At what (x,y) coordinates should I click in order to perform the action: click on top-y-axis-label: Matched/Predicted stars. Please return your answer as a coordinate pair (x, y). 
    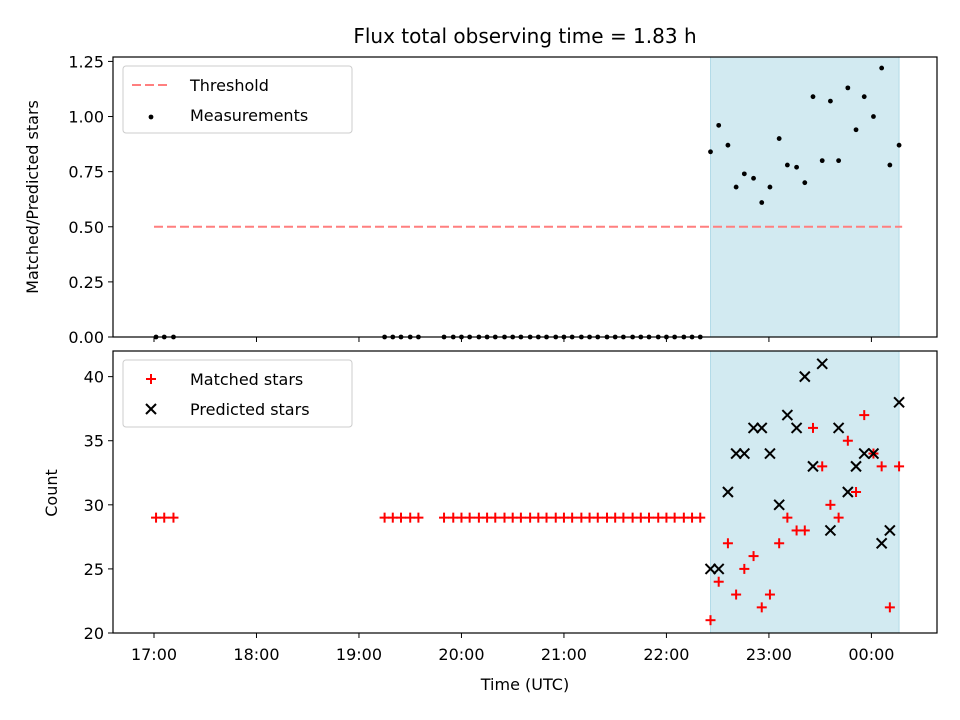
    Looking at the image, I should click on (32, 197).